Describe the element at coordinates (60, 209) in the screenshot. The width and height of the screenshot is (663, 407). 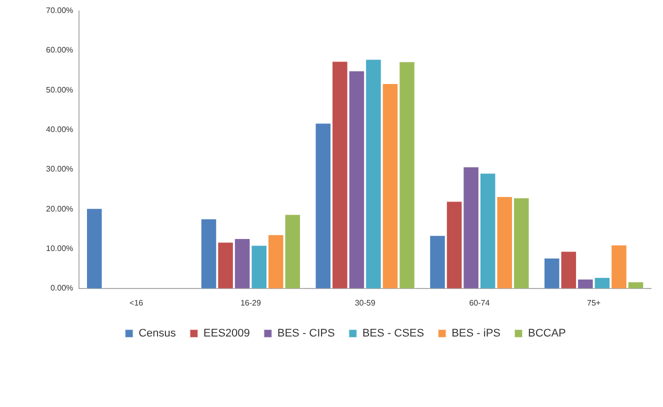
I see `y-tick-label: 20.00%` at that location.